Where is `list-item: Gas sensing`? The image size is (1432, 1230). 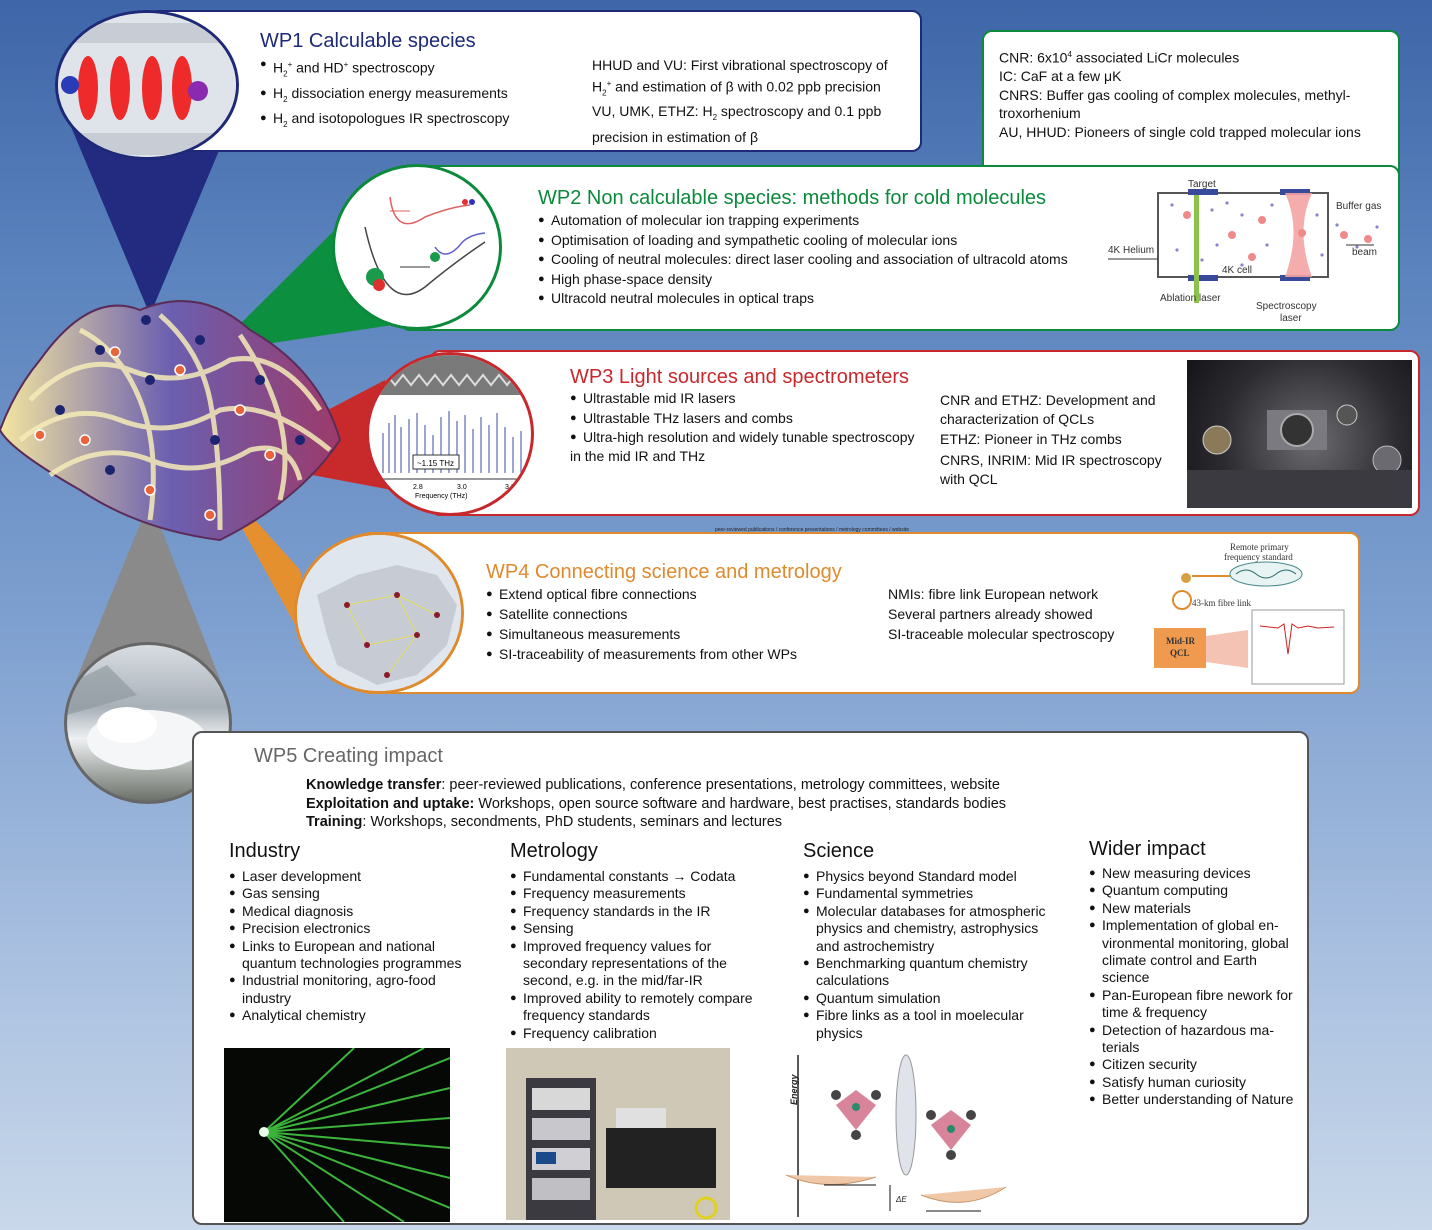
list-item: Gas sensing is located at coordinates (353, 894).